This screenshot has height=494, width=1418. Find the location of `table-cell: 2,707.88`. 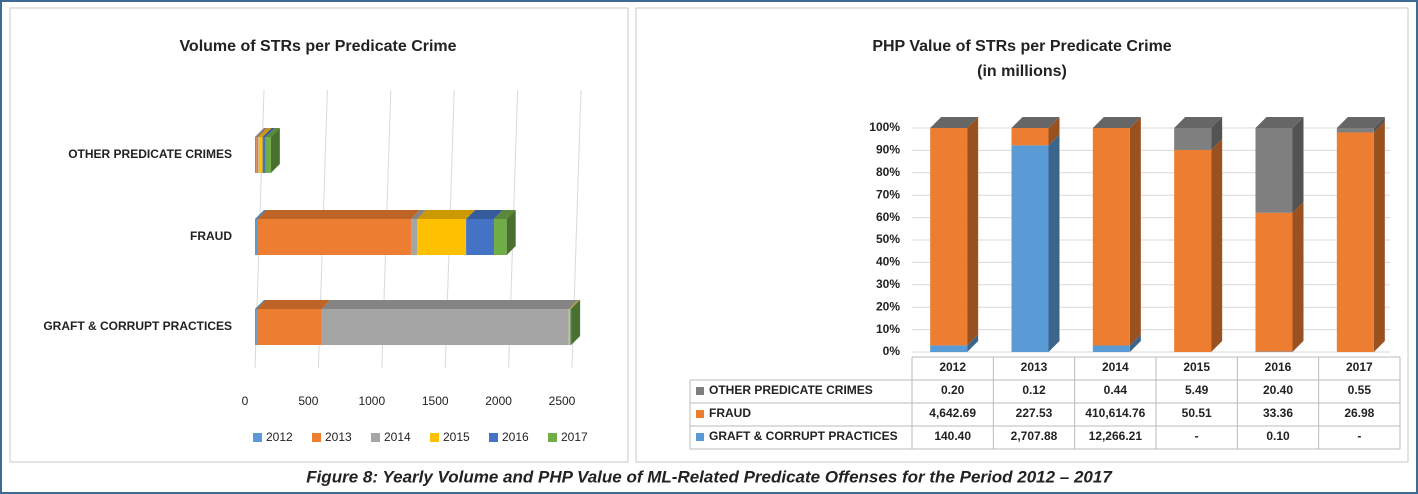

table-cell: 2,707.88 is located at coordinates (1034, 436).